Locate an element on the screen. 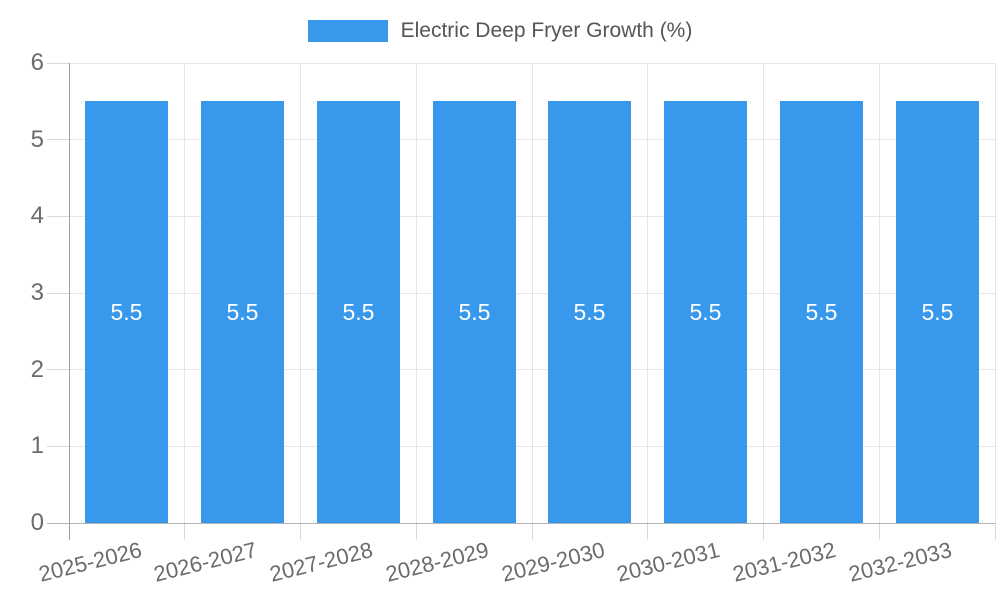 This screenshot has width=1000, height=600. legend-swatch is located at coordinates (347, 31).